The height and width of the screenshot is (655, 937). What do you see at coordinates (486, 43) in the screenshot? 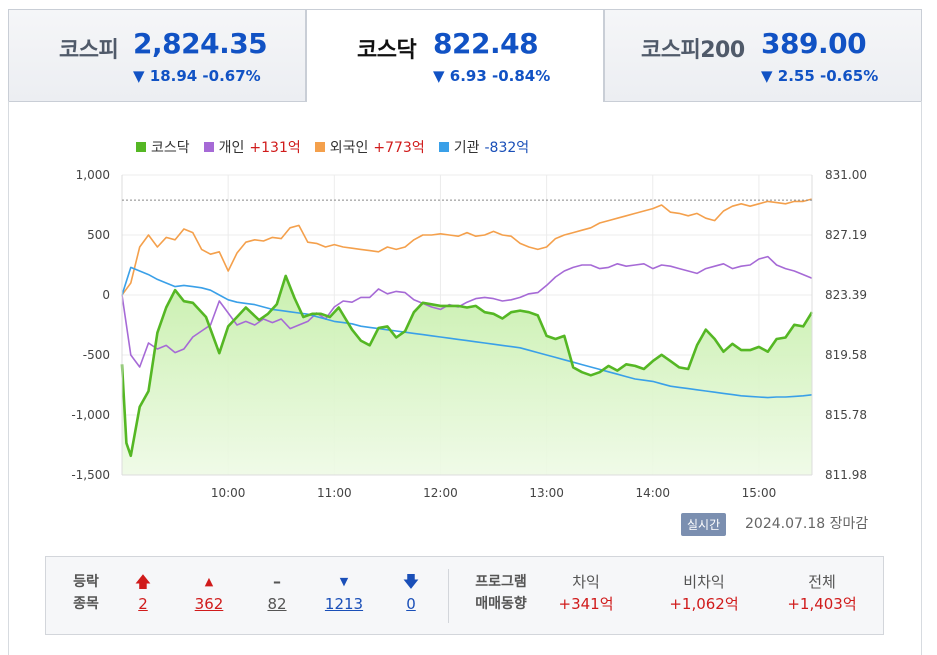
I see `tab-kosdaq-value: 822.48` at bounding box center [486, 43].